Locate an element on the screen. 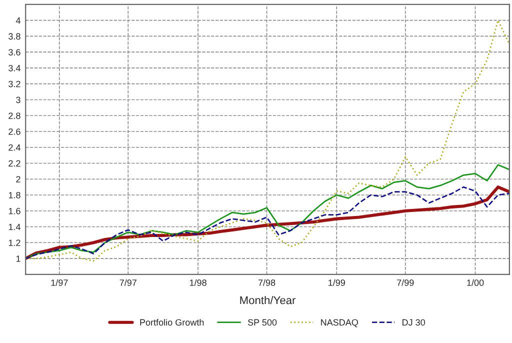 The height and width of the screenshot is (343, 512). x-tick-label: 1/97 is located at coordinates (59, 282).